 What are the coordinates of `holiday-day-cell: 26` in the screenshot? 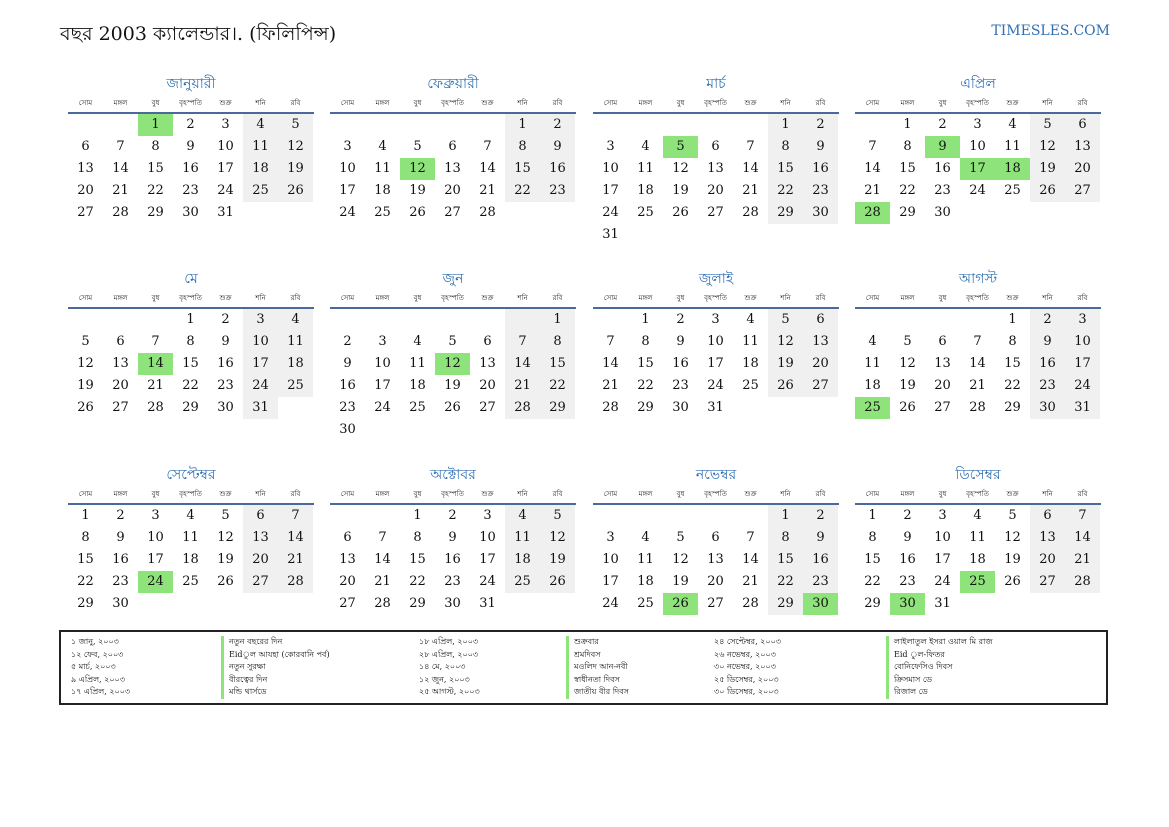 It's located at (680, 604).